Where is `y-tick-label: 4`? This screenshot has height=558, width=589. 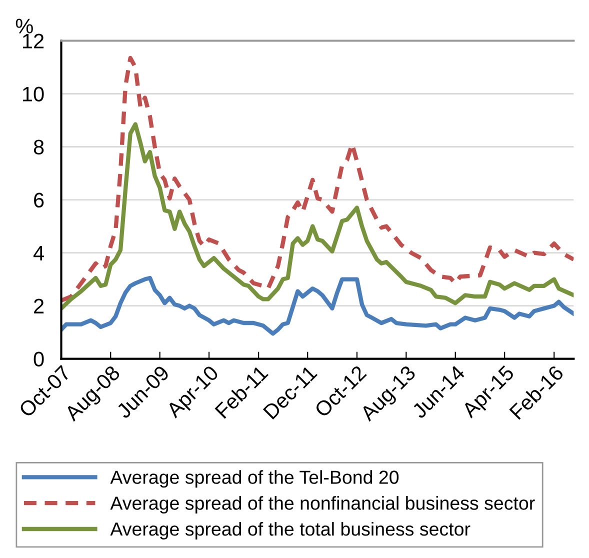
y-tick-label: 4 is located at coordinates (38, 253).